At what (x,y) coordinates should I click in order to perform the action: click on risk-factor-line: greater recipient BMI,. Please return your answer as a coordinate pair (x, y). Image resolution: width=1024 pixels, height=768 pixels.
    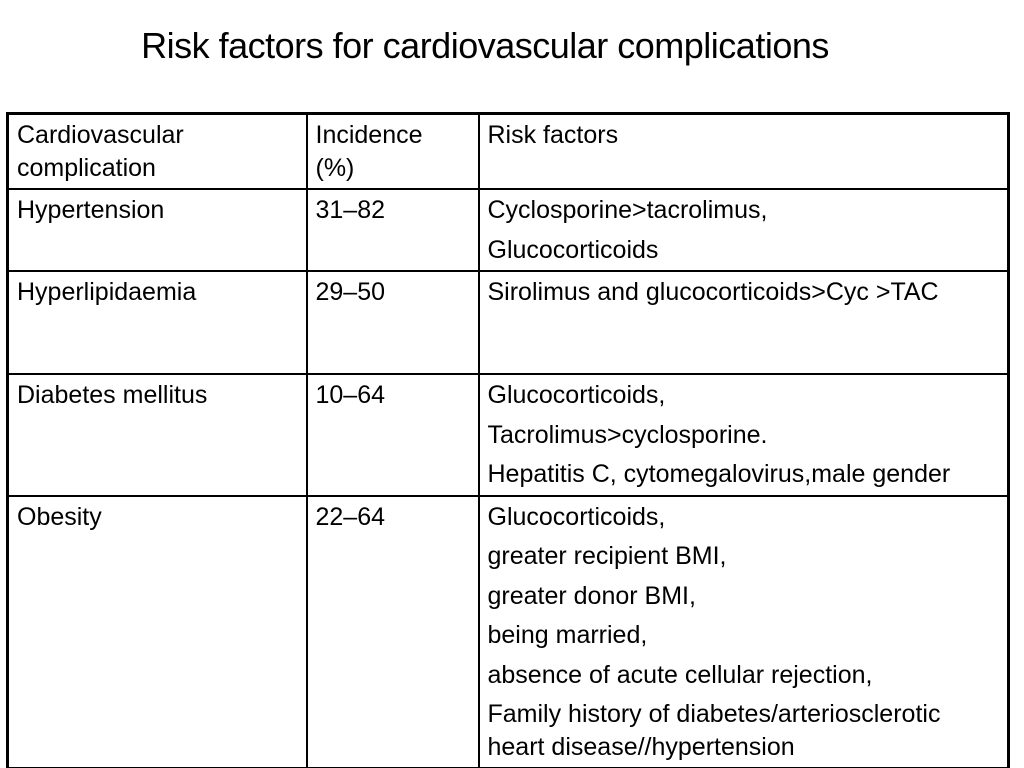
    Looking at the image, I should click on (607, 556).